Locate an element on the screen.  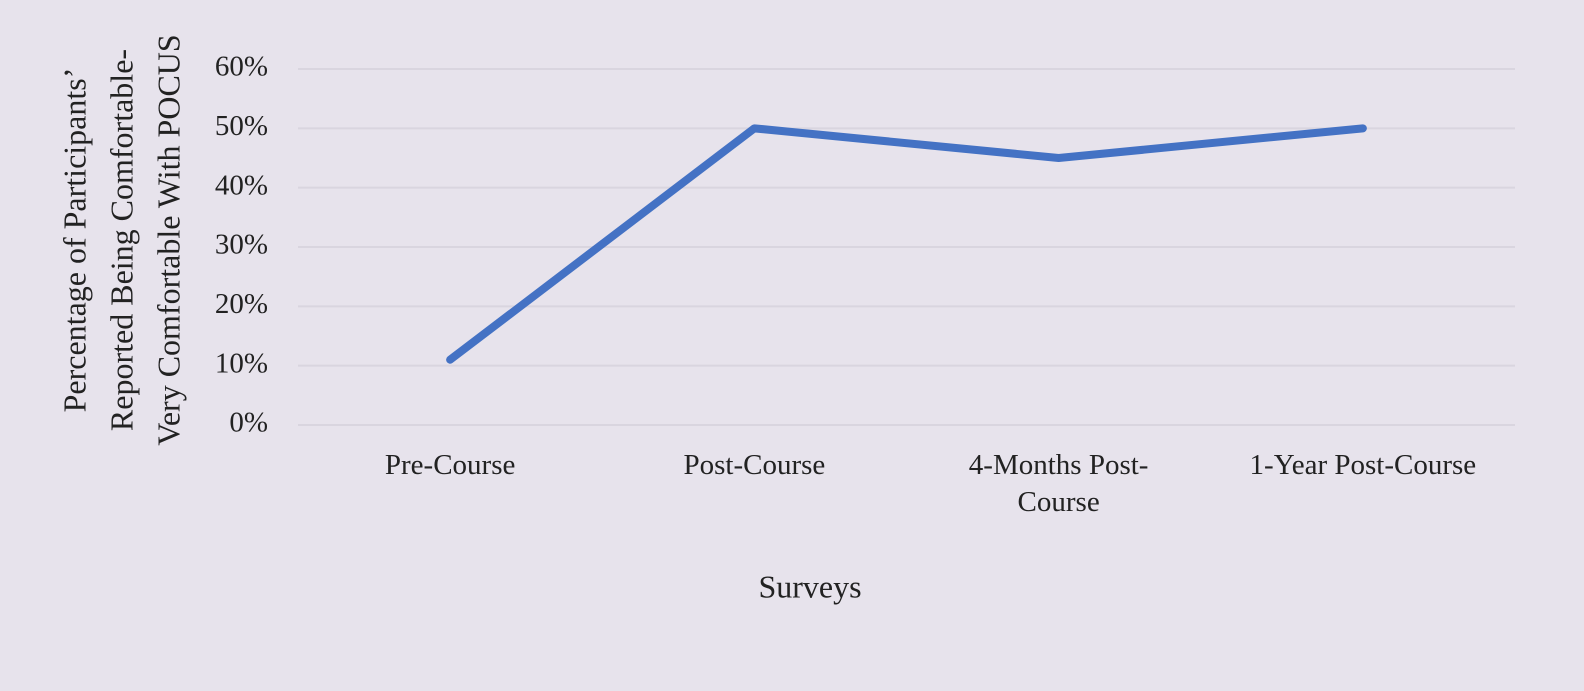
x-tick-label: Post-Course is located at coordinates (754, 465).